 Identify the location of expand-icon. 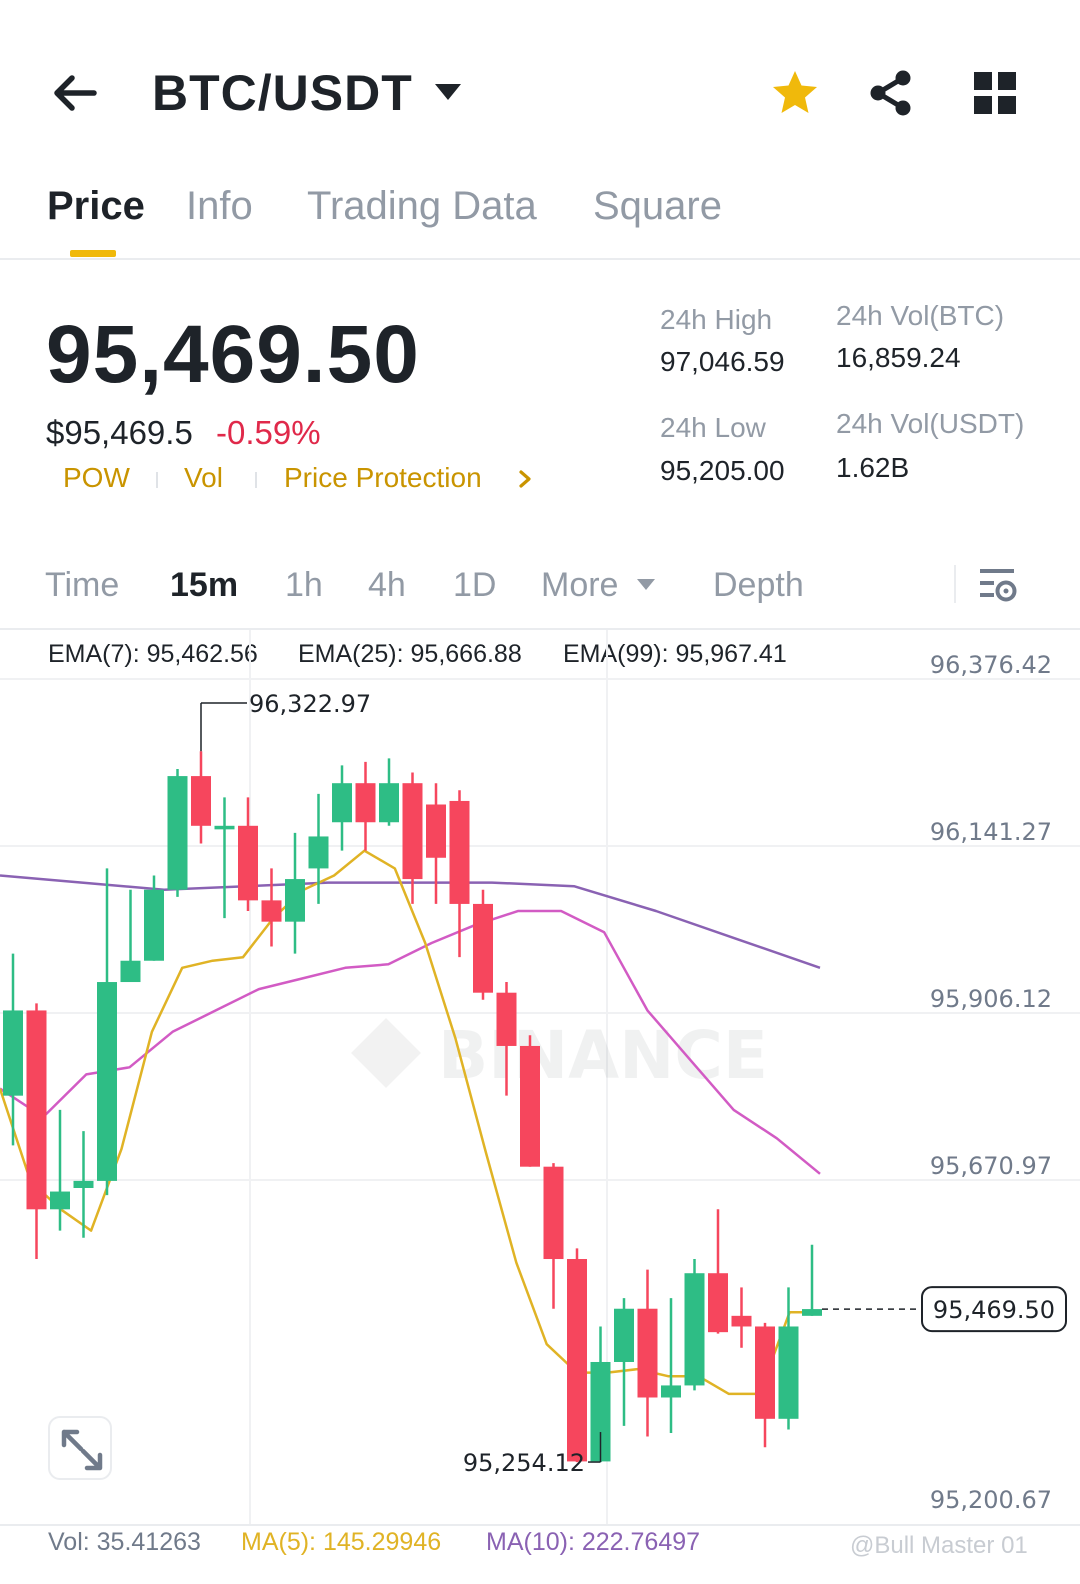
(82, 1450).